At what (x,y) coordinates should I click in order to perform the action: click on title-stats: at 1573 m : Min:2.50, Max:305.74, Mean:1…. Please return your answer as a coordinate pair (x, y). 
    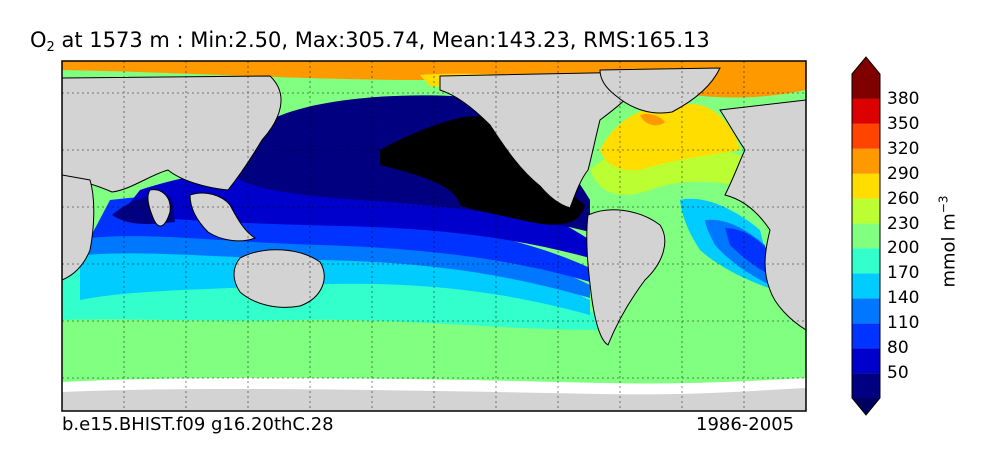
    Looking at the image, I should click on (382, 40).